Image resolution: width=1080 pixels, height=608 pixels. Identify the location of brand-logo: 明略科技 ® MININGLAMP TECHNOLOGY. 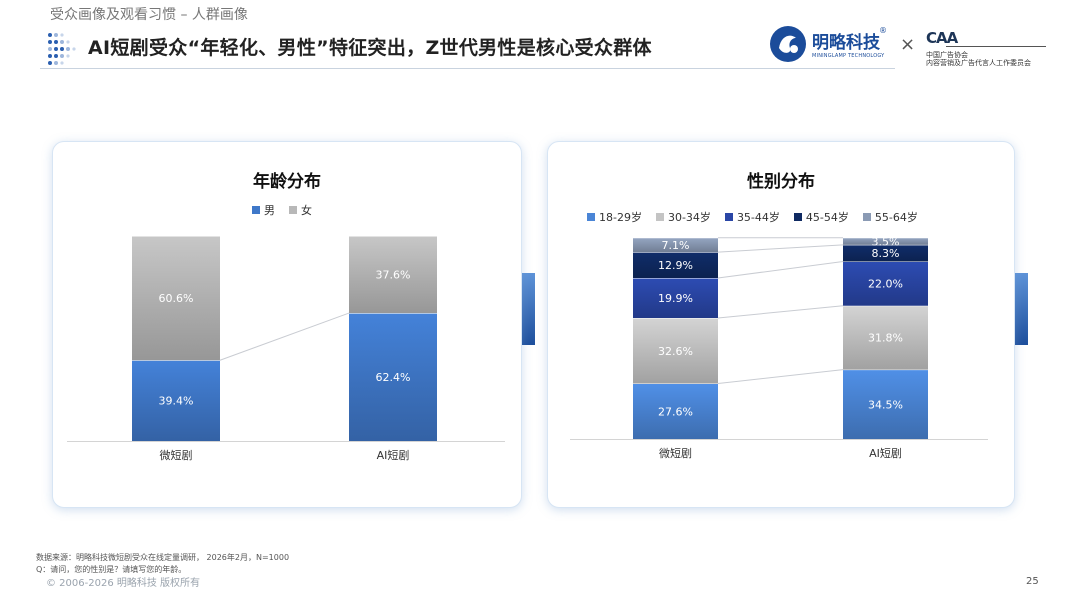
(828, 45).